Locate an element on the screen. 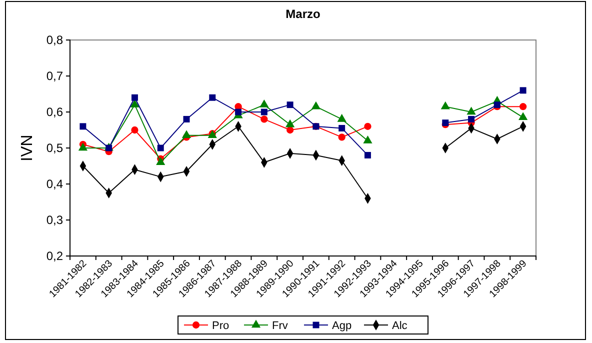 This screenshot has height=343, width=592. legend-label: Agp is located at coordinates (342, 326).